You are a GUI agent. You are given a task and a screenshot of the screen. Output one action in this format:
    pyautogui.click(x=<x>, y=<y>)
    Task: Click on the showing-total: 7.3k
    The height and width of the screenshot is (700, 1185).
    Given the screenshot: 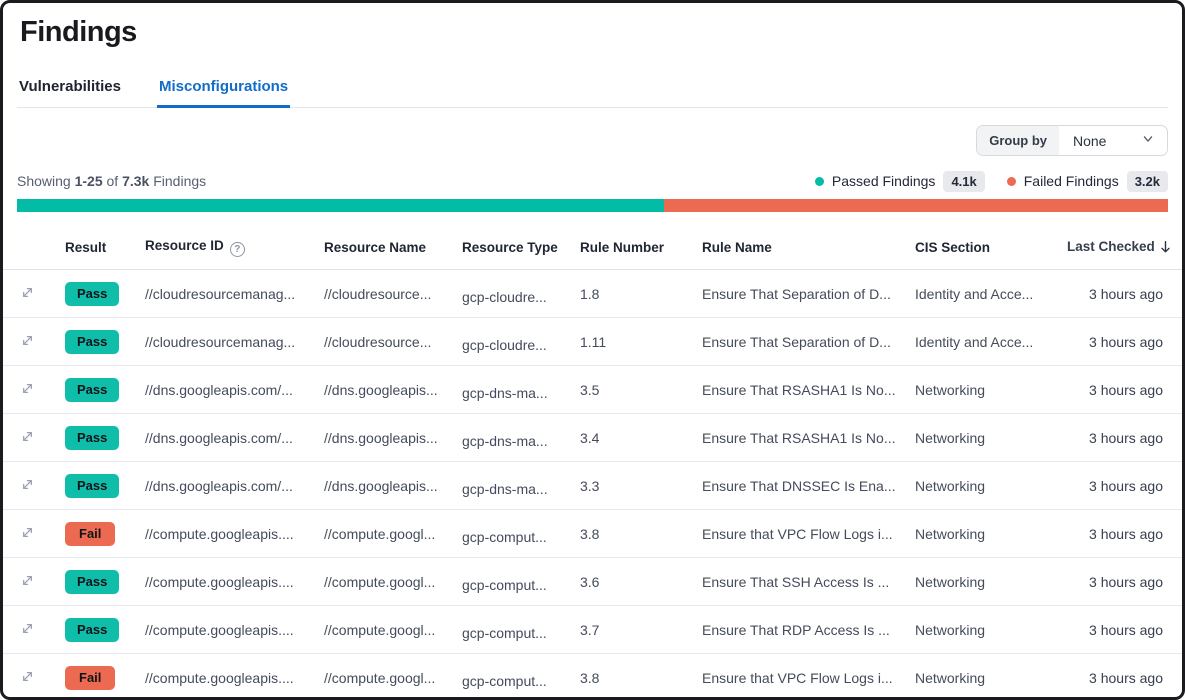 What is the action you would take?
    pyautogui.click(x=136, y=181)
    